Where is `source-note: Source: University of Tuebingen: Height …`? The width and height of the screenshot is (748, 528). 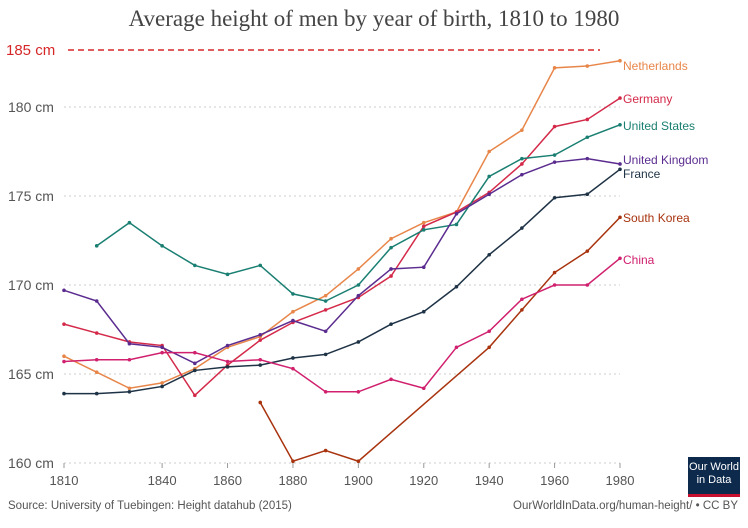 source-note: Source: University of Tuebingen: Height … is located at coordinates (150, 506).